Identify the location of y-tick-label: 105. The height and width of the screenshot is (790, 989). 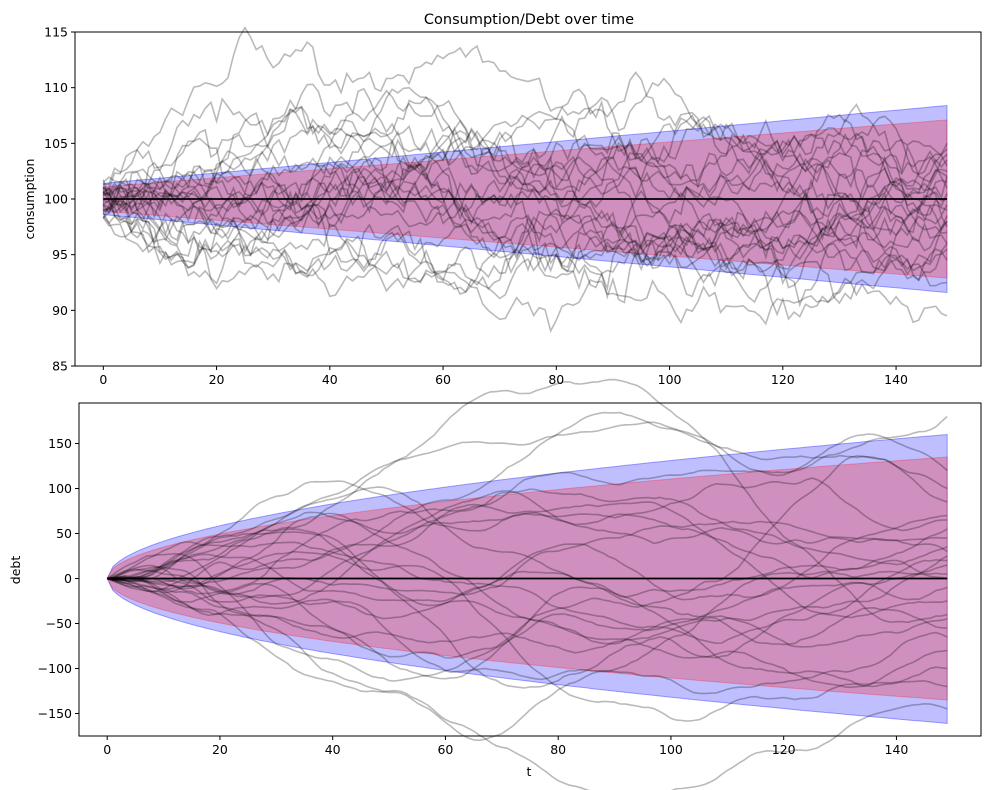
(56, 143).